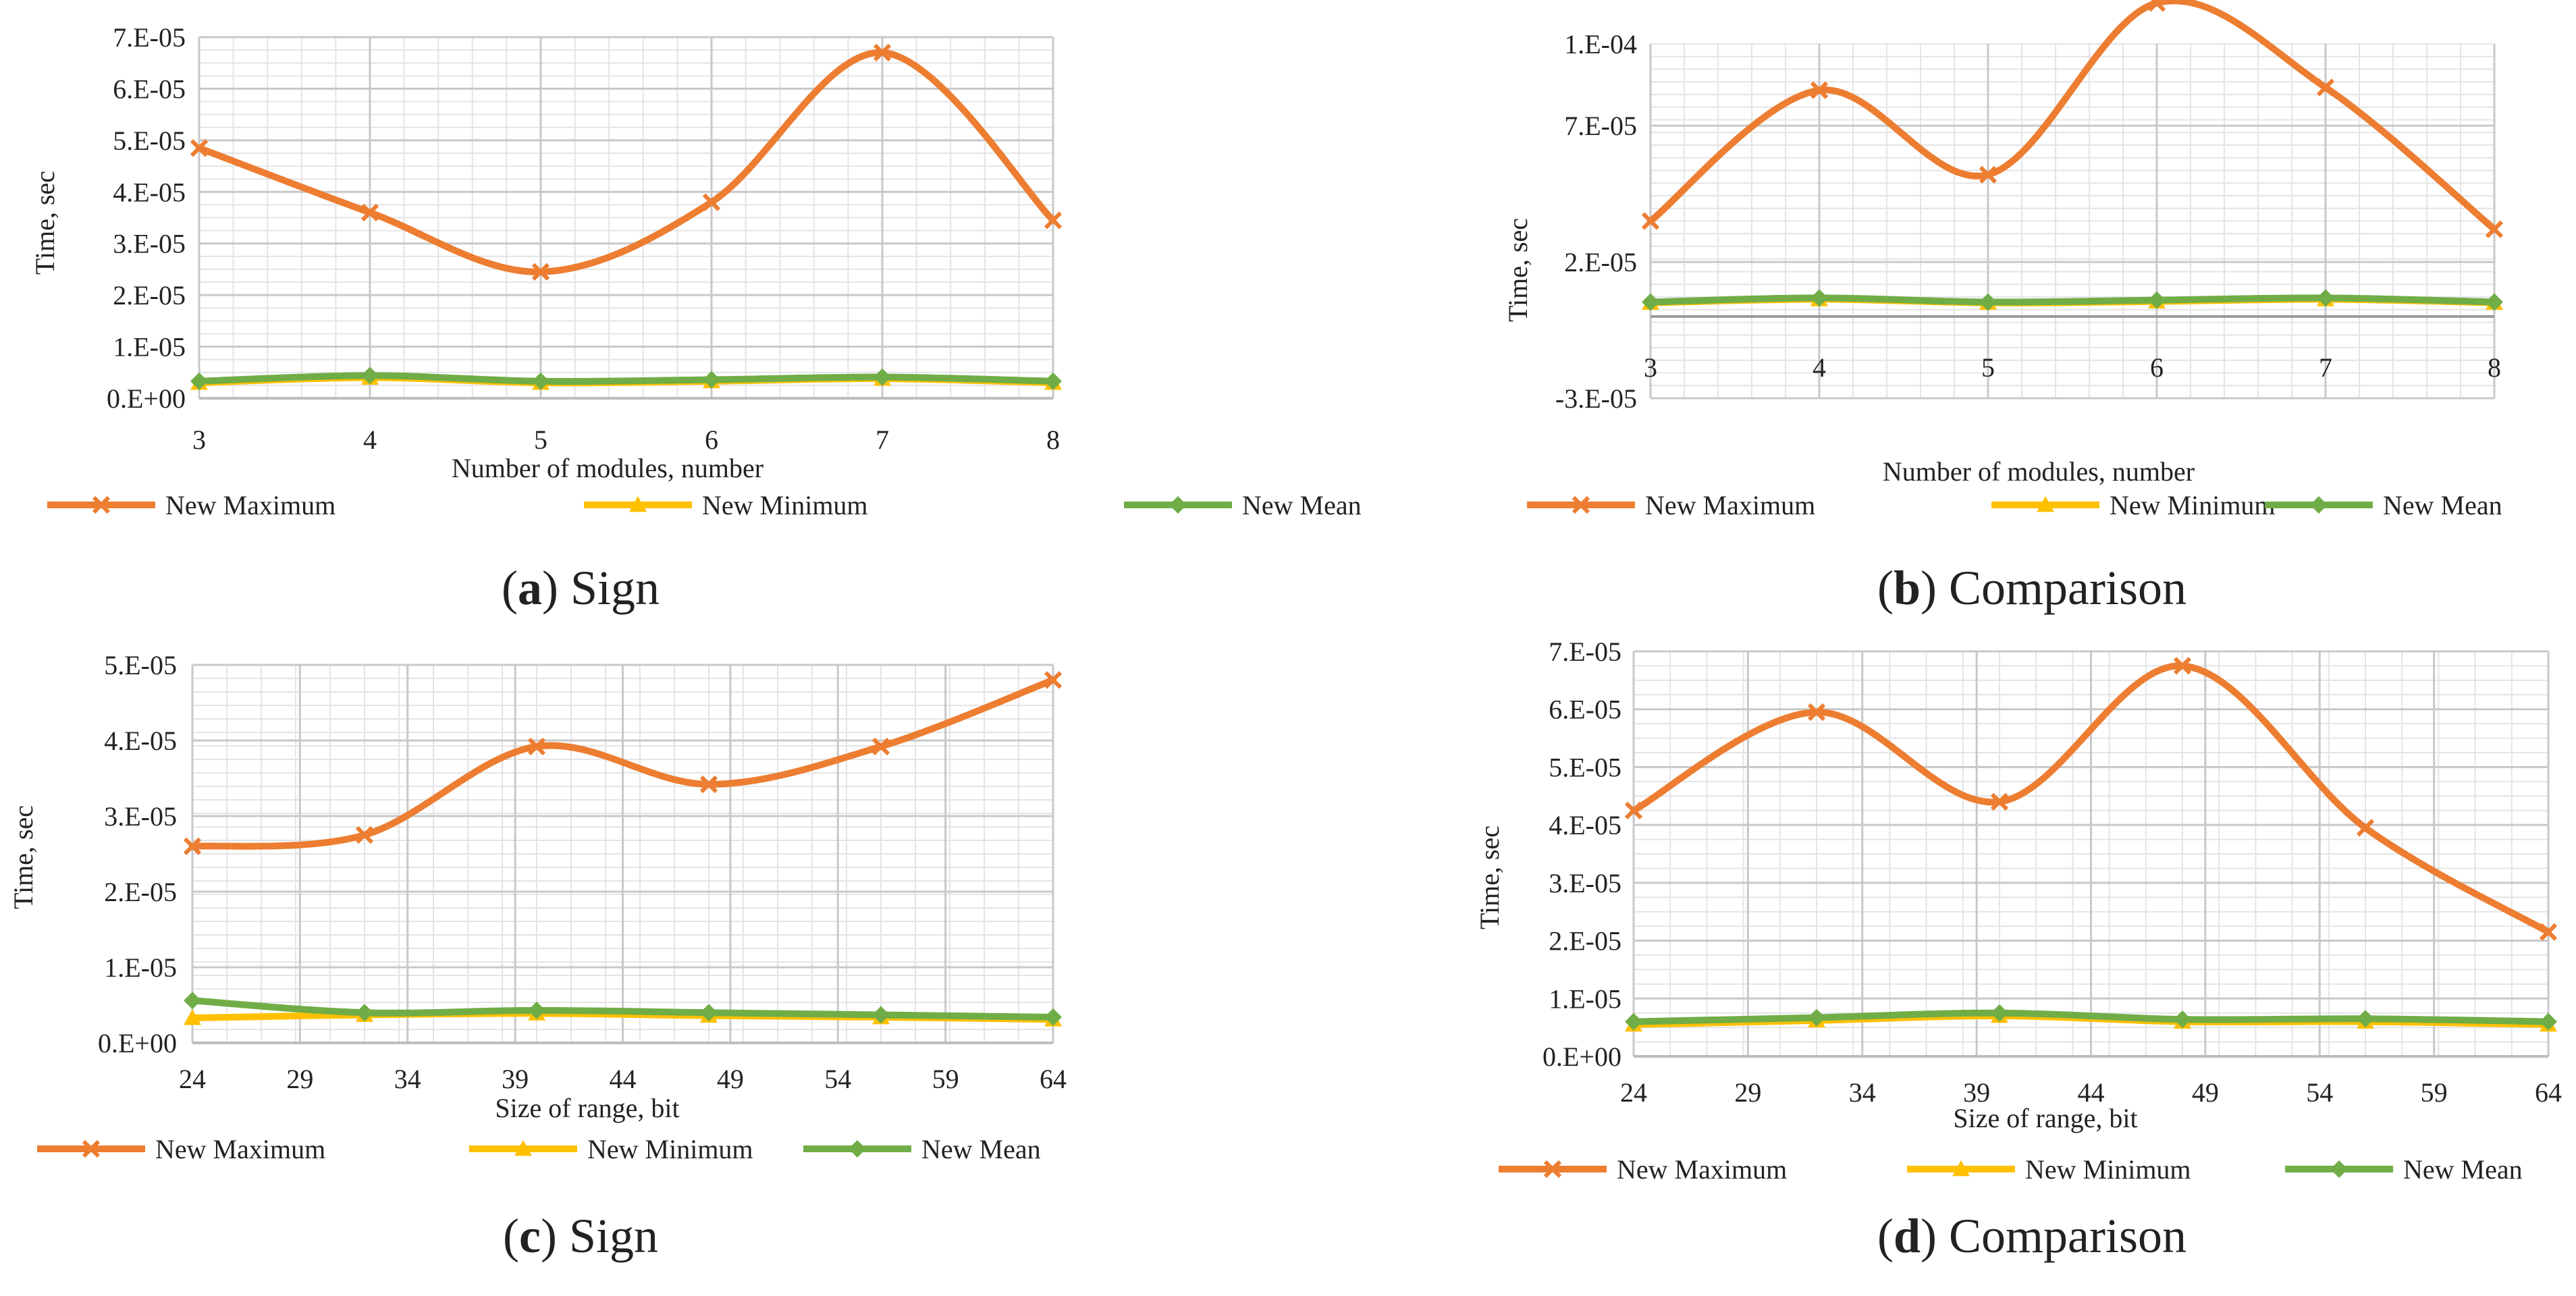 This screenshot has width=2576, height=1296. Describe the element at coordinates (711, 440) in the screenshot. I see `x-tick-label: 6` at that location.